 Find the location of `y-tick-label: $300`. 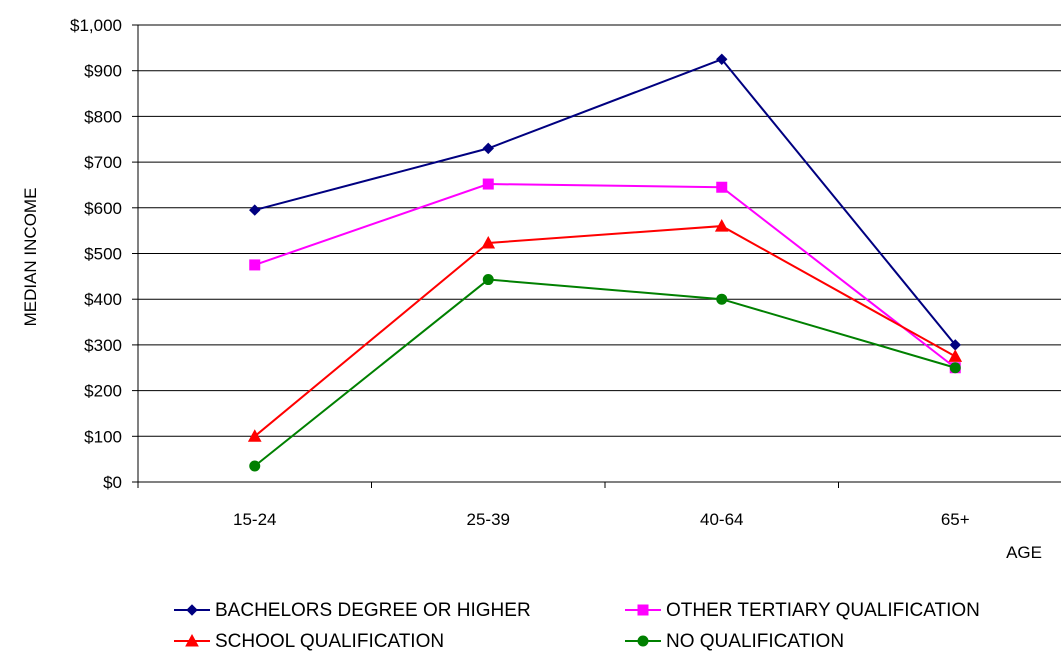

y-tick-label: $300 is located at coordinates (103, 345).